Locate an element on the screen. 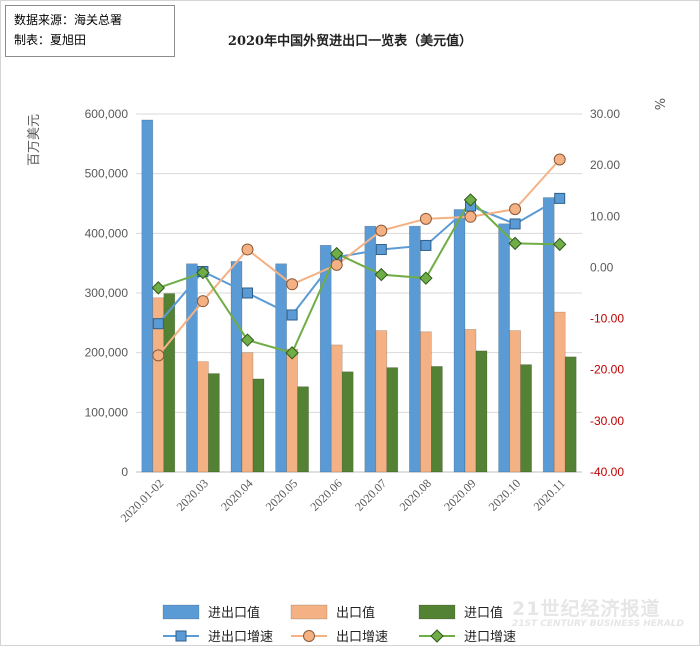 The image size is (700, 646). legend-label: 出口值 is located at coordinates (355, 613).